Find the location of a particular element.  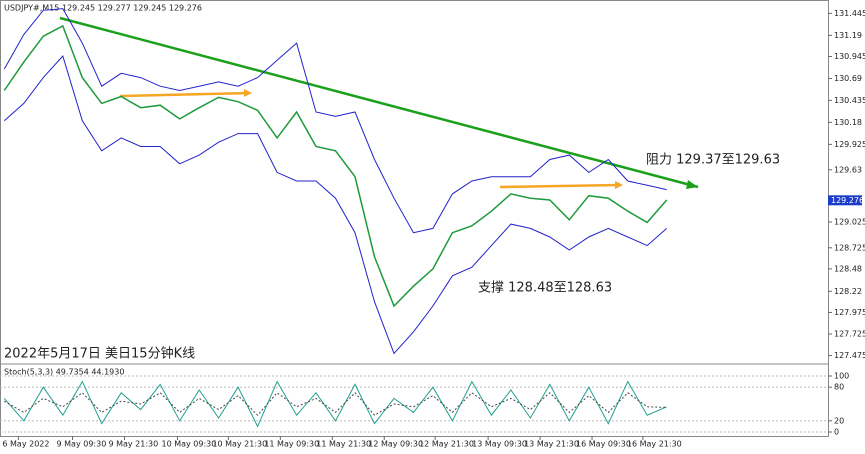

y-tick-label: 128.48 is located at coordinates (848, 268).